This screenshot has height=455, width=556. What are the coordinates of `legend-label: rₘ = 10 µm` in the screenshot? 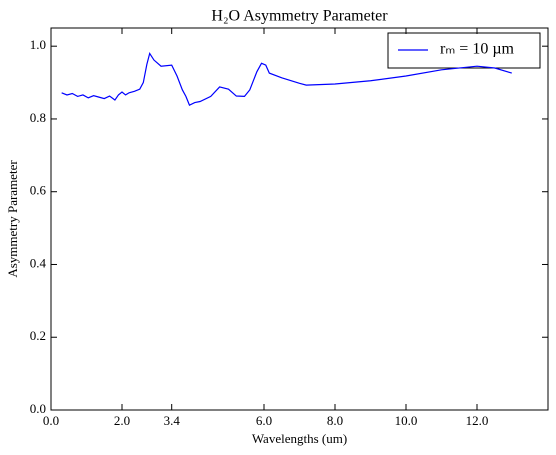 It's located at (477, 49).